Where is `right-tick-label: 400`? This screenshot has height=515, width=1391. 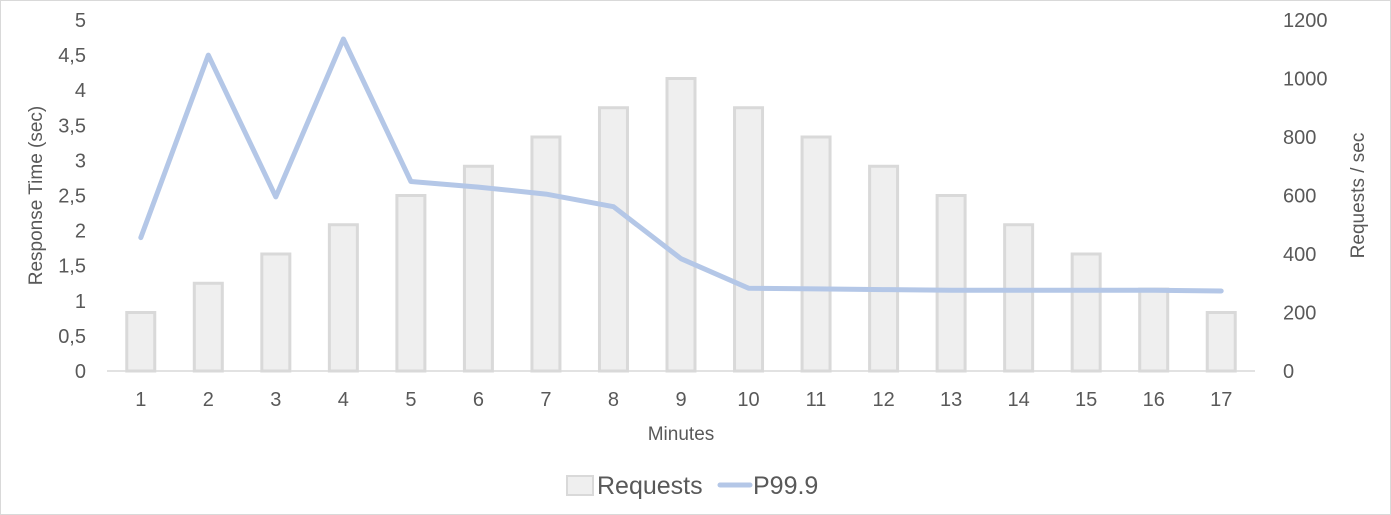 right-tick-label: 400 is located at coordinates (1299, 255).